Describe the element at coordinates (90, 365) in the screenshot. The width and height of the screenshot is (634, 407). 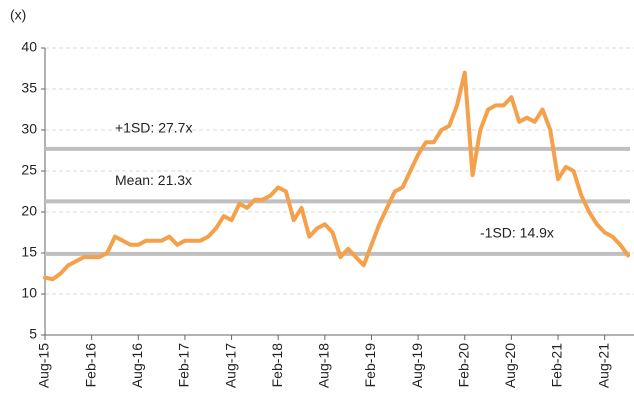
I see `x-tick-label: Feb-16` at that location.